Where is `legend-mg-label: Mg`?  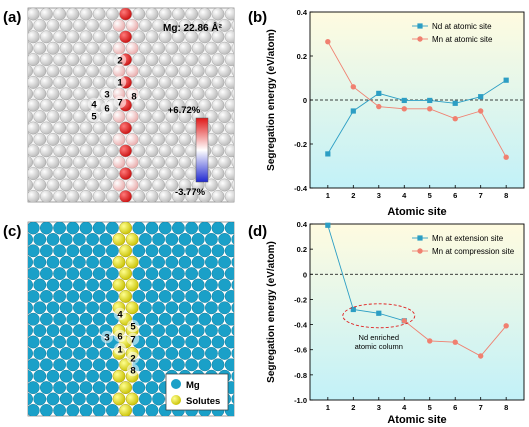 legend-mg-label: Mg is located at coordinates (193, 385).